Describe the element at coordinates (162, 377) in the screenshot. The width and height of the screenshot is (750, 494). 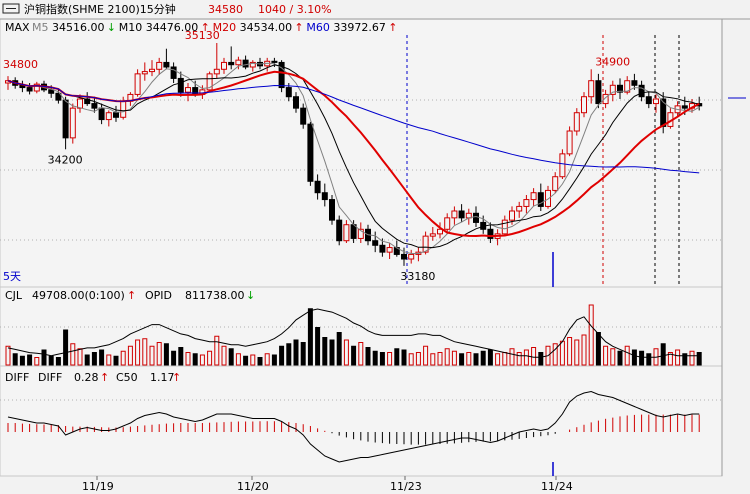
I see `diff-legend-c50-value: 1.17` at that location.